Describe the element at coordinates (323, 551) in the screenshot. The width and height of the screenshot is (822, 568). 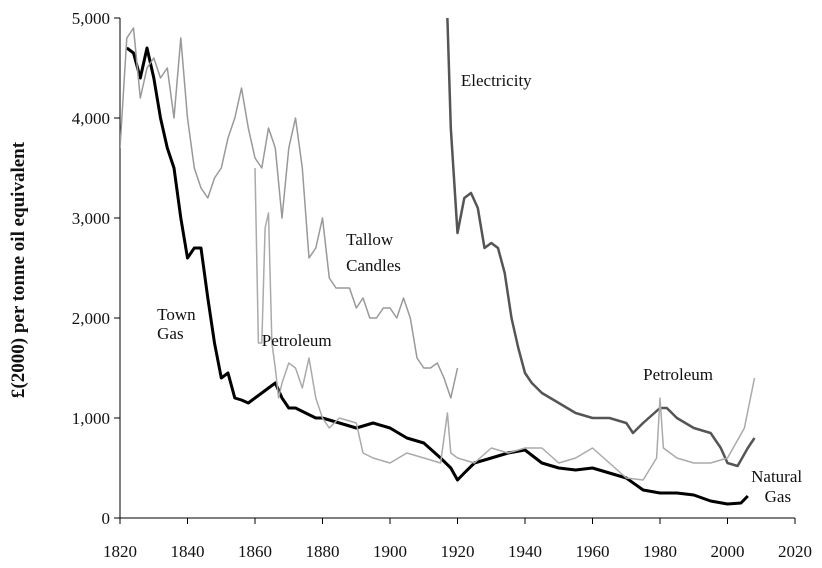
I see `x-tick-label: 1880` at that location.